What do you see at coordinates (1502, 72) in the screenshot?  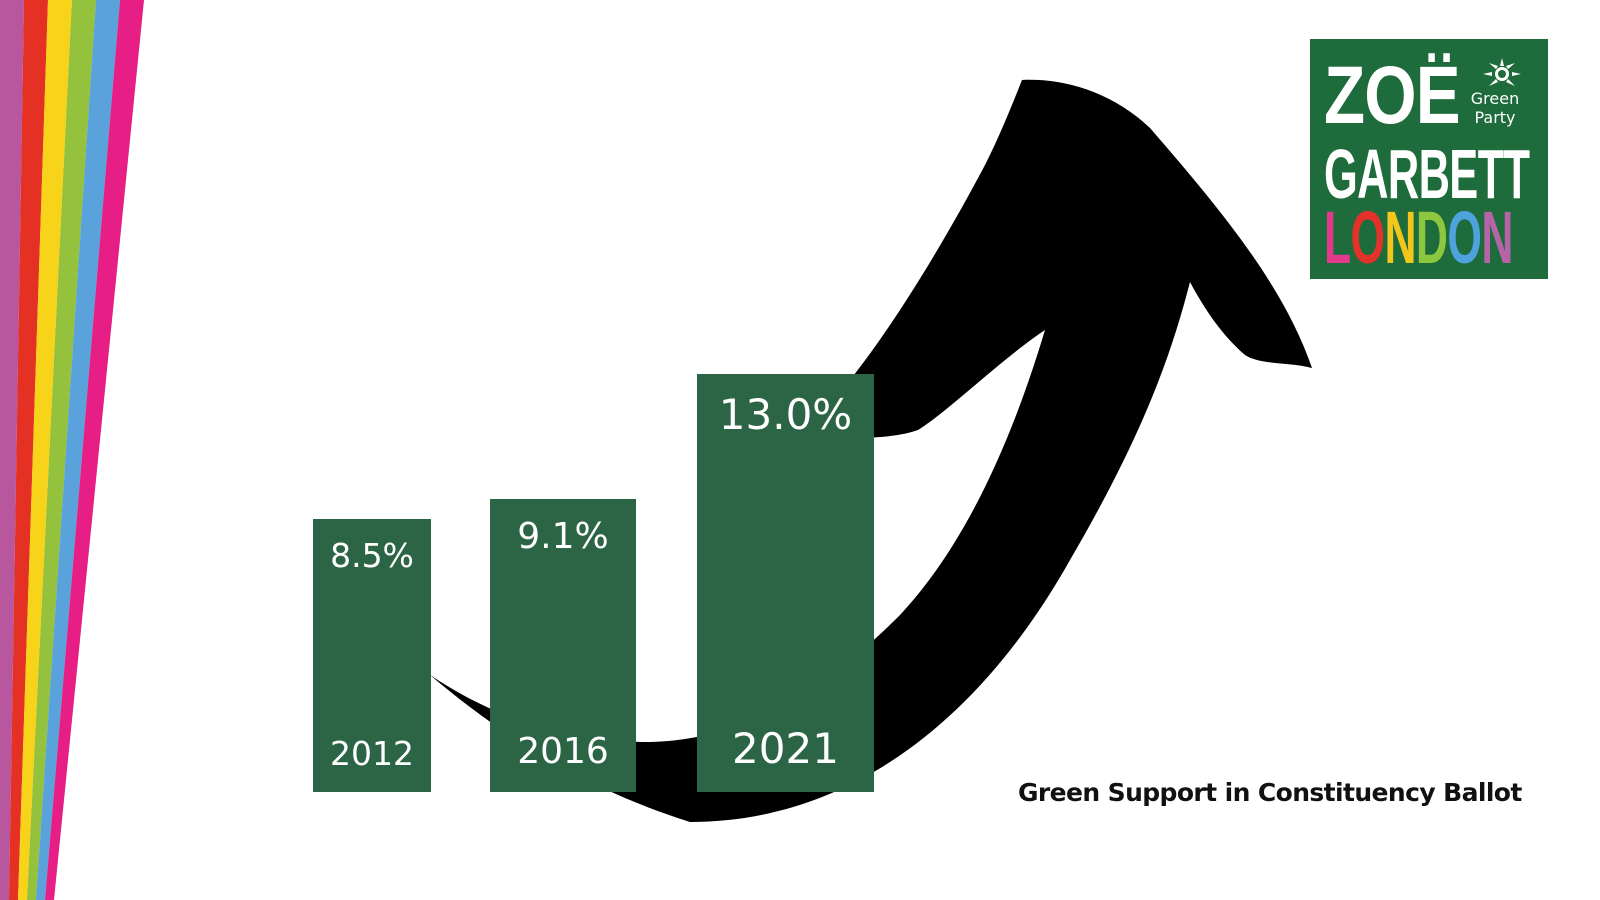 I see `earth-flower-icon` at bounding box center [1502, 72].